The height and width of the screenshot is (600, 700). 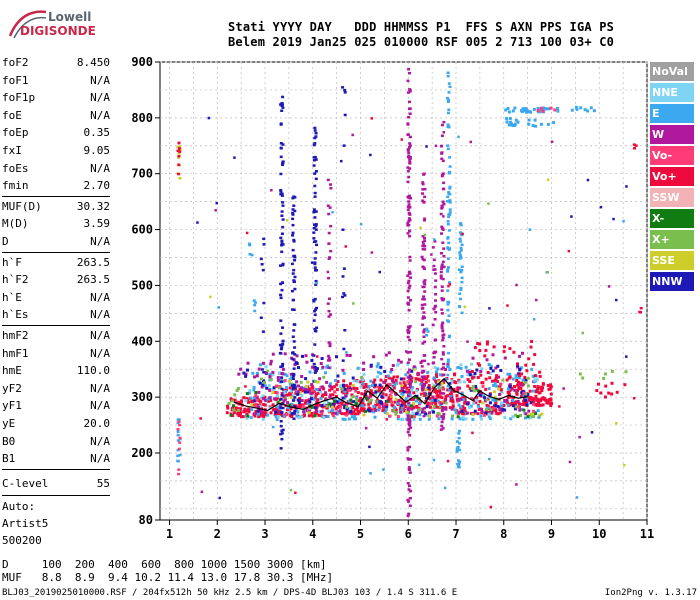 I want to click on footer-version: Ion2Png v. 1.3.17, so click(x=650, y=593).